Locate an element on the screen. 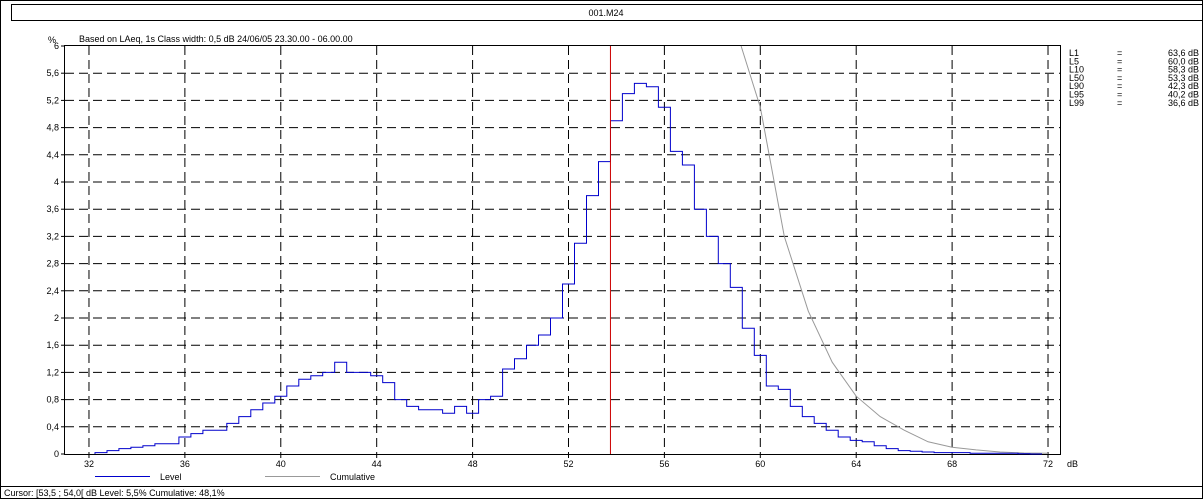 This screenshot has width=1203, height=499. y-tick-label: 2 is located at coordinates (56, 318).